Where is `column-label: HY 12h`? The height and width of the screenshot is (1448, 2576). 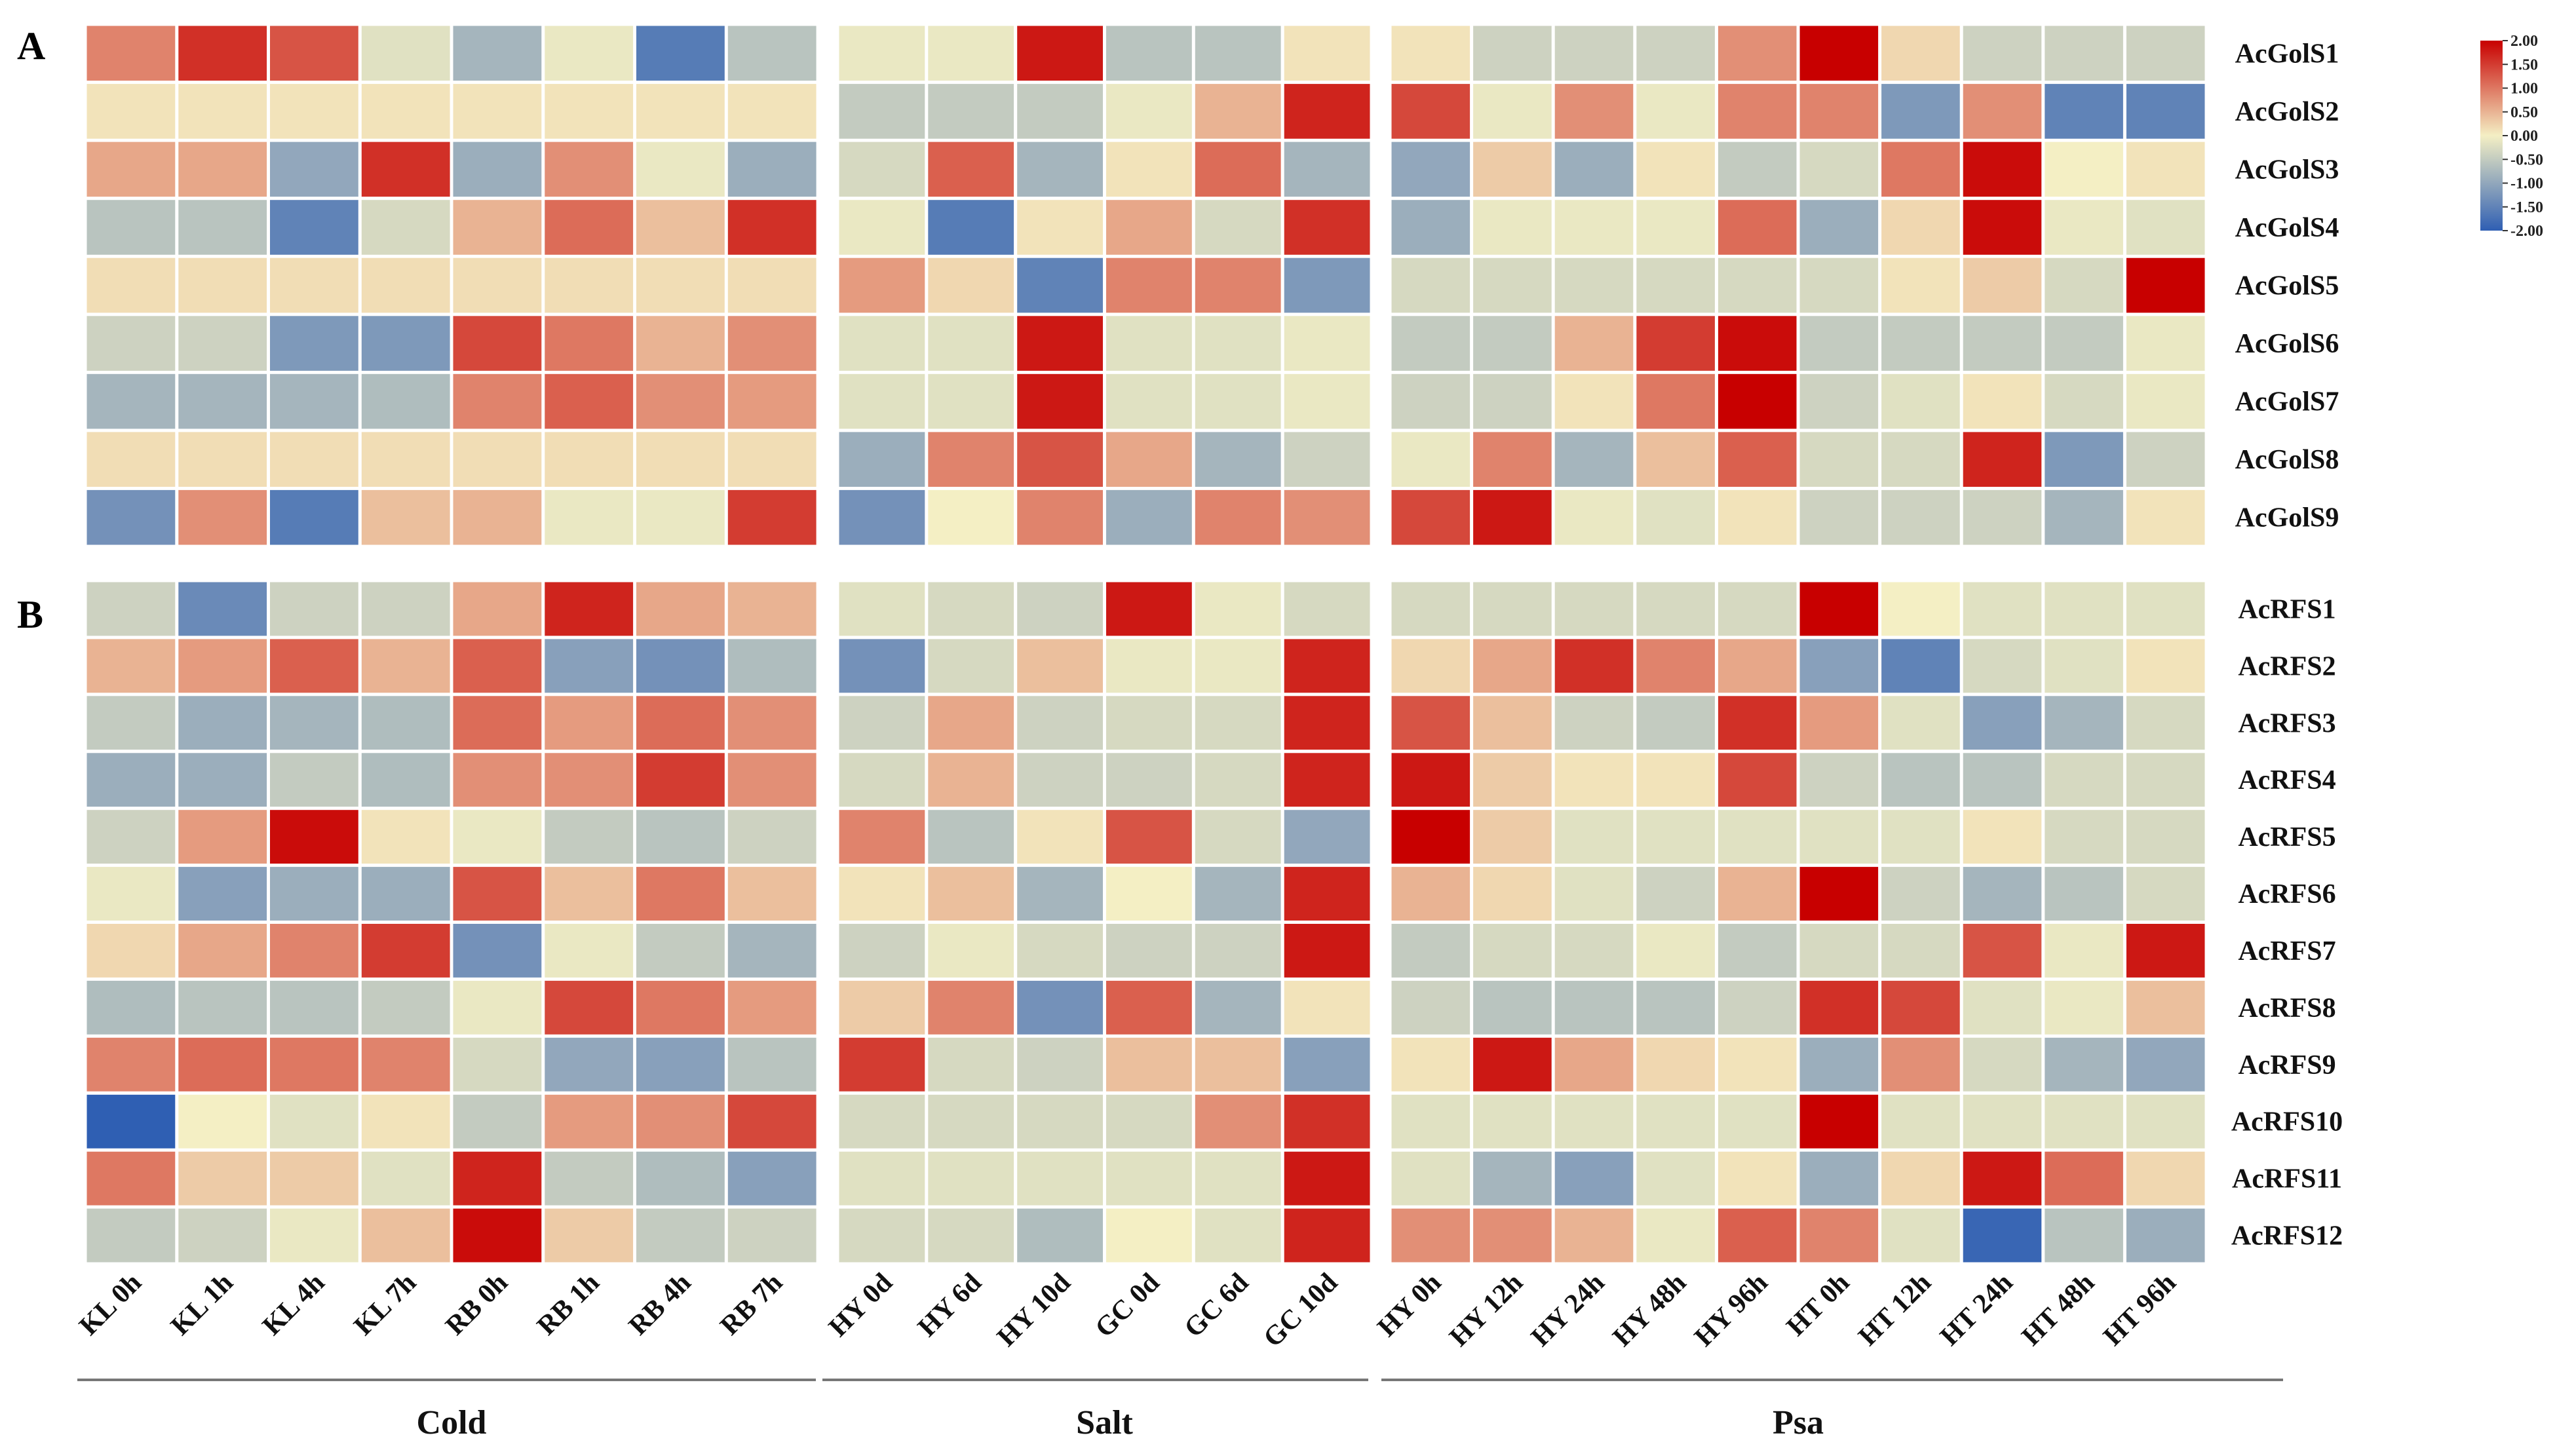
column-label: HY 12h is located at coordinates (1486, 1310).